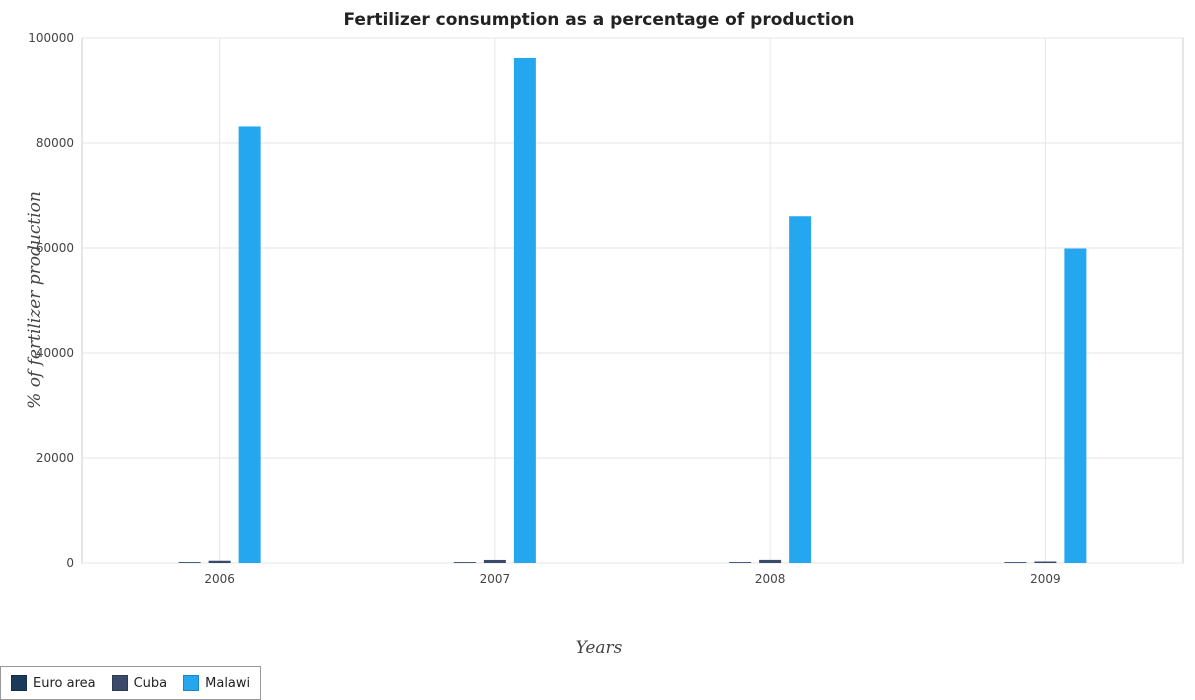  Describe the element at coordinates (740, 562) in the screenshot. I see `bar-euro-area-2008` at that location.